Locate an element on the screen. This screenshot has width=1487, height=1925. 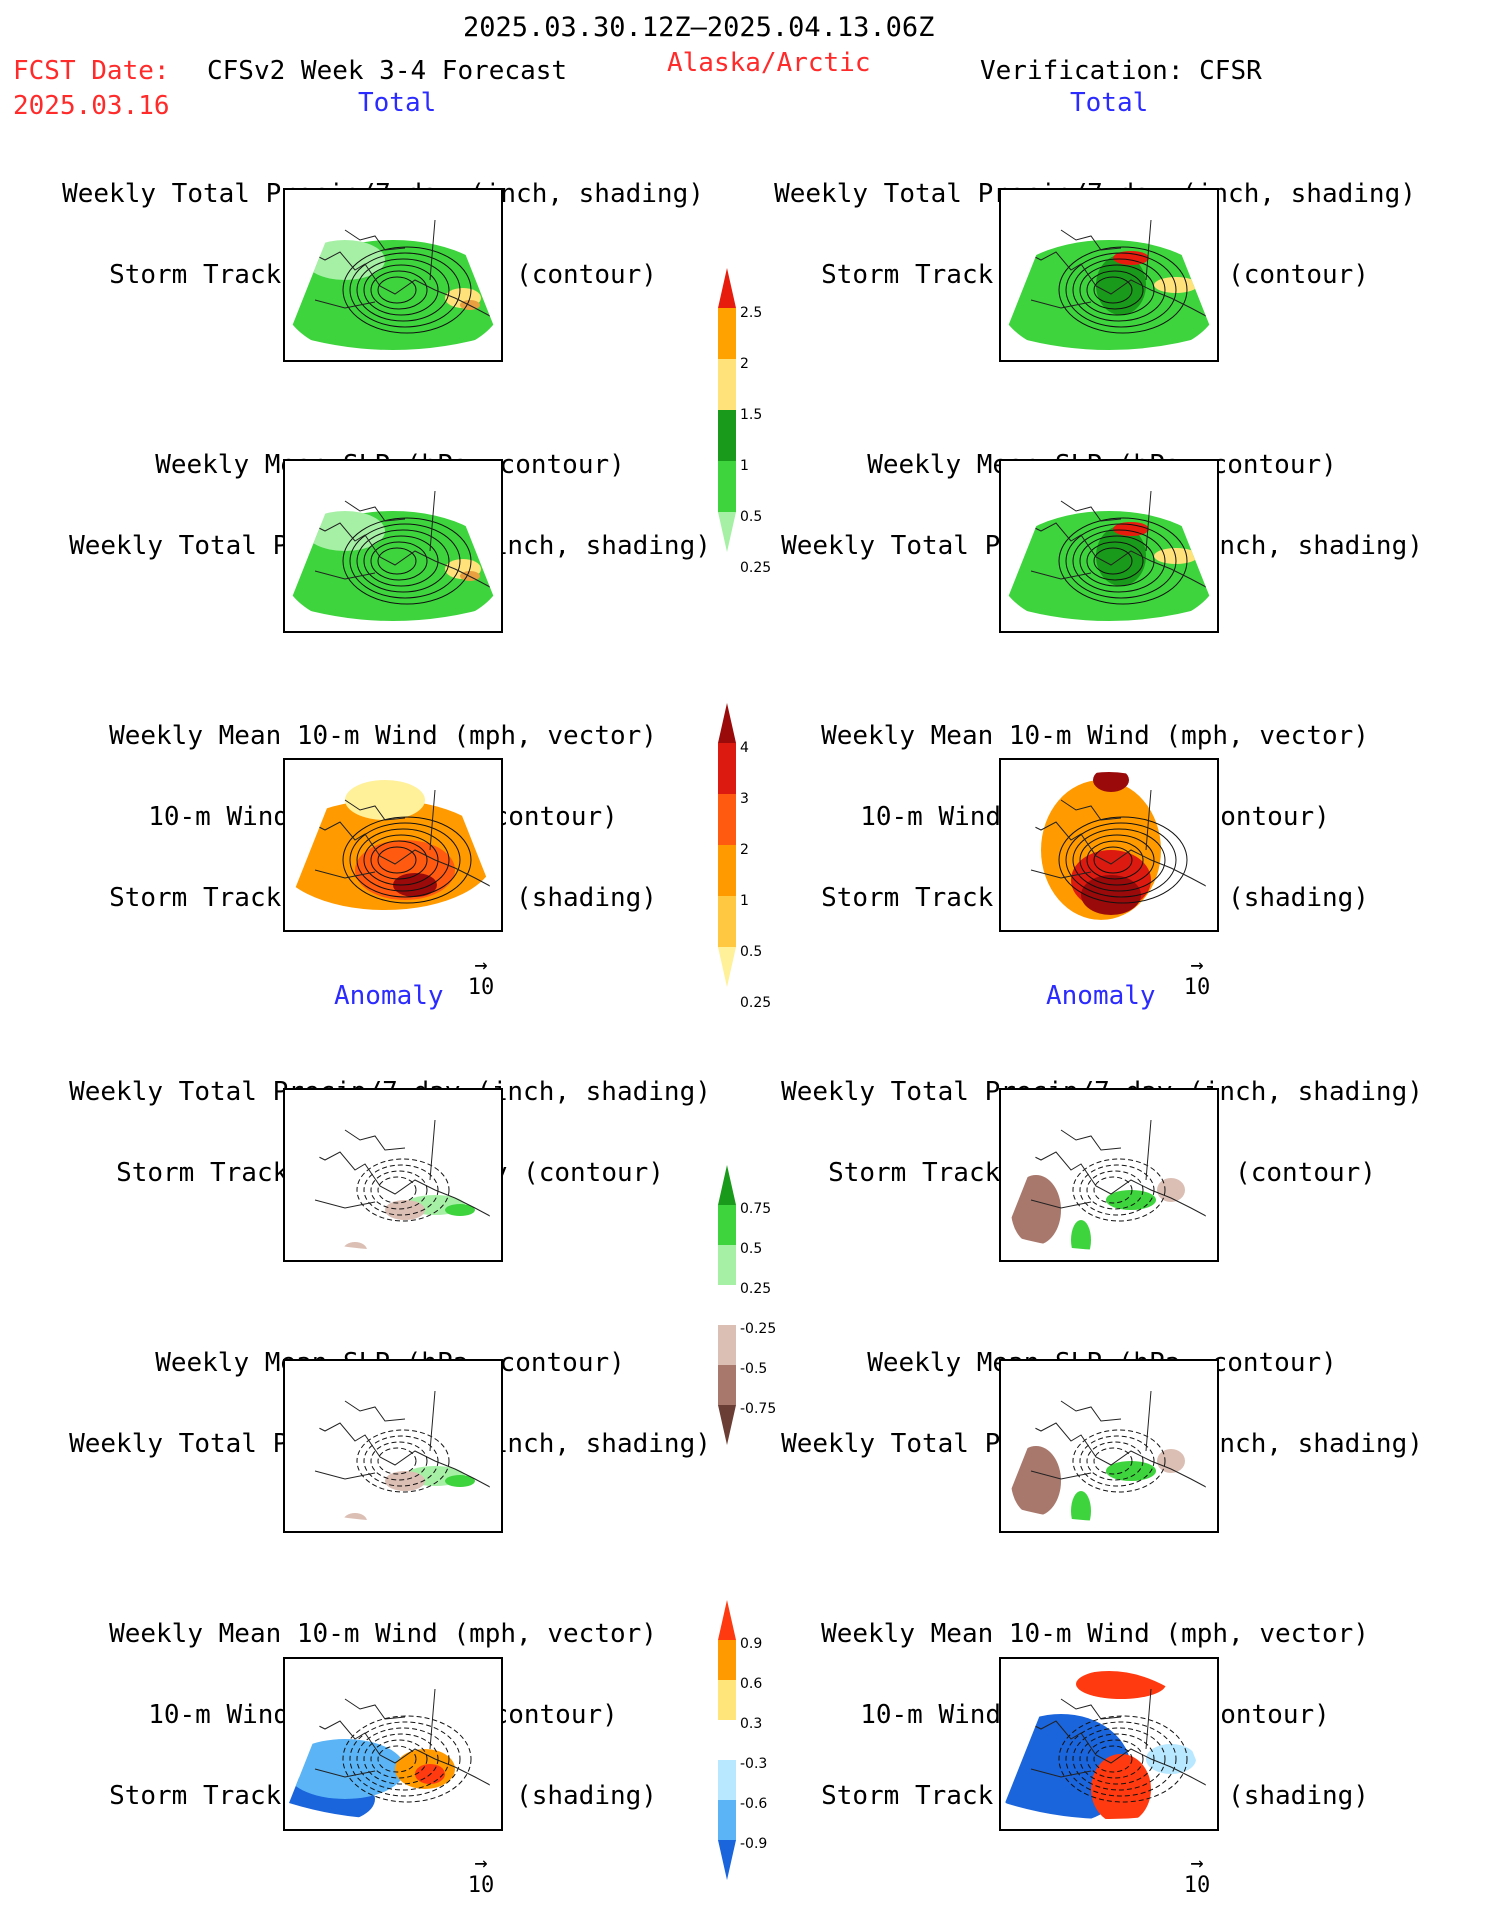
colorbar-label: -0.9 is located at coordinates (754, 1844).